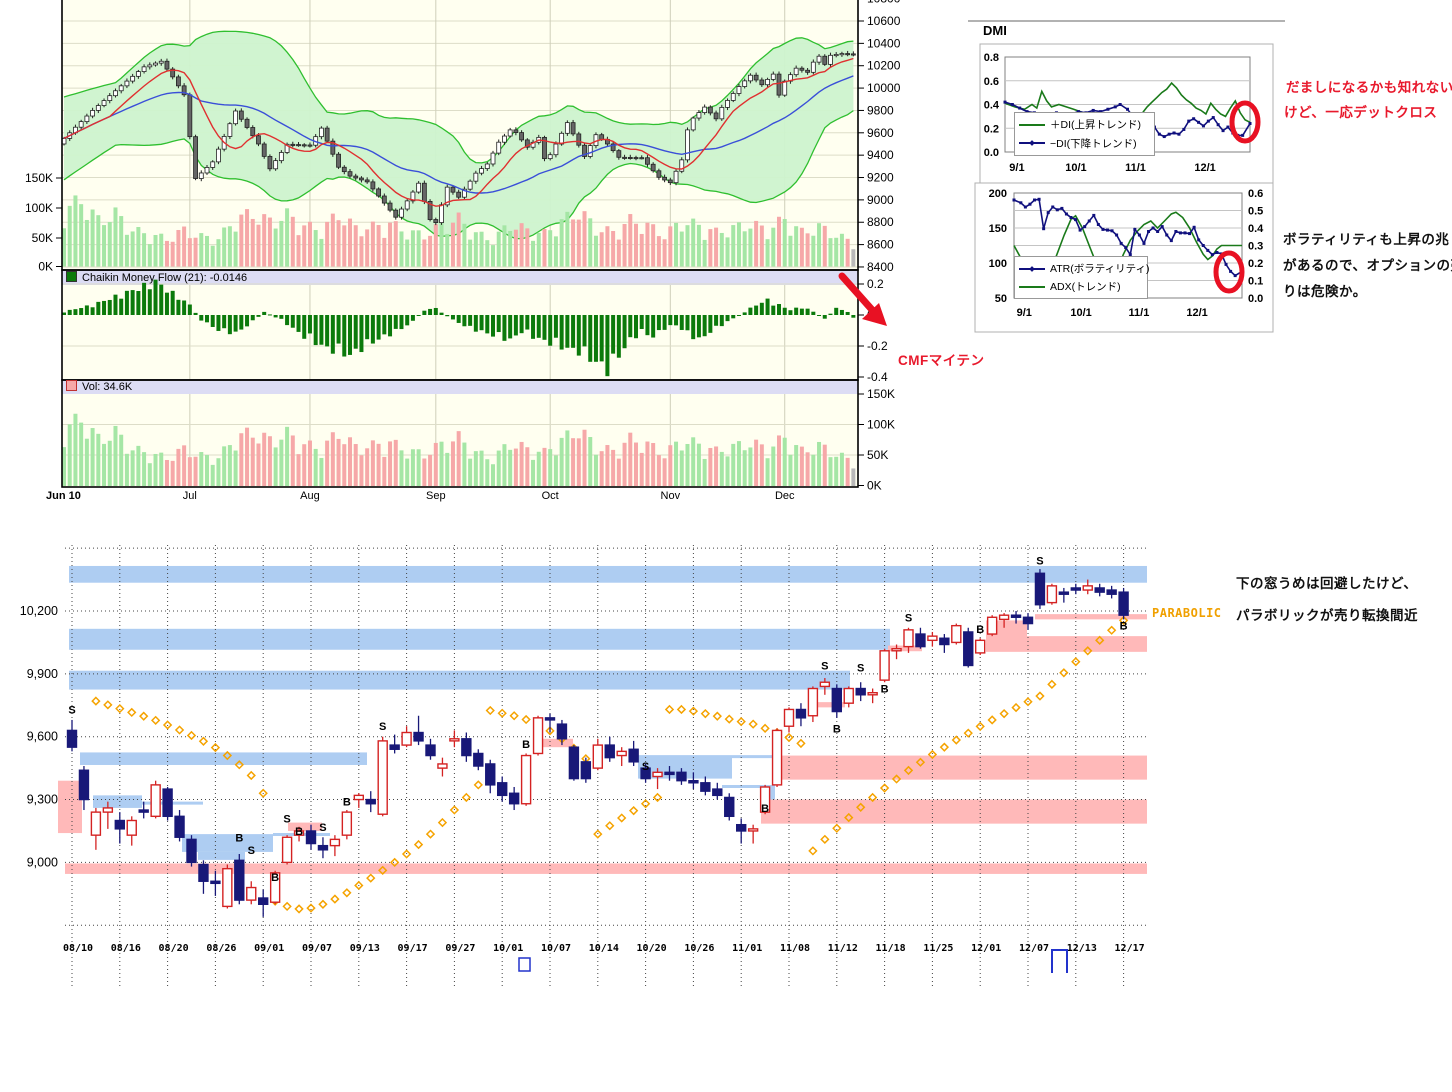 The width and height of the screenshot is (1452, 1092). Describe the element at coordinates (99, 386) in the screenshot. I see `vol-pane-header: Vol: 34.6K` at that location.